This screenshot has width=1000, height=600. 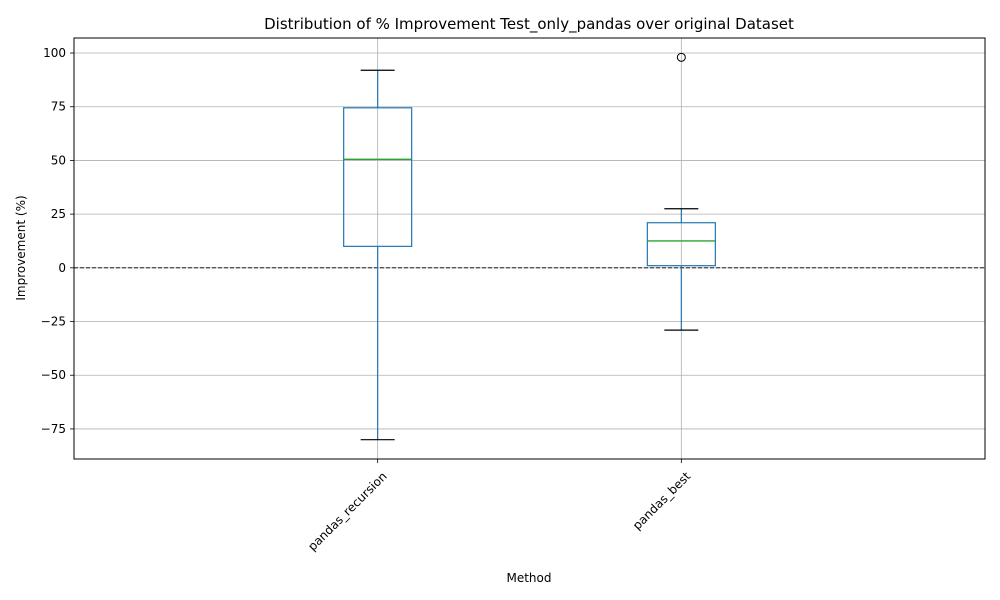 I want to click on x-tick-label: pandas_best, so click(x=662, y=501).